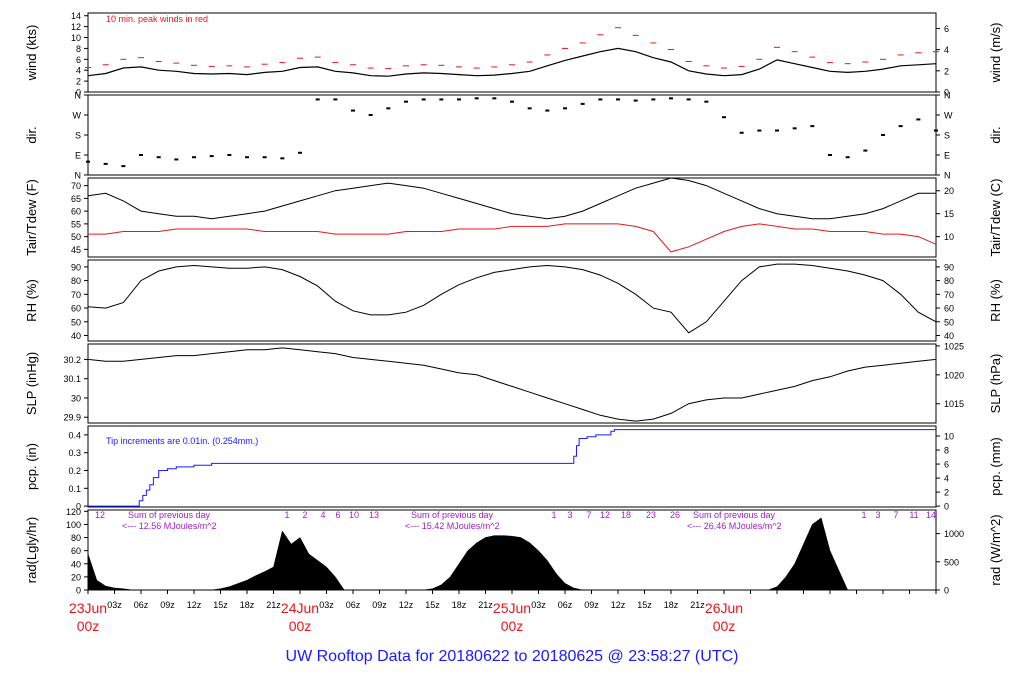 The height and width of the screenshot is (700, 1024). Describe the element at coordinates (72, 418) in the screenshot. I see `y-tick-label: 29.9` at that location.